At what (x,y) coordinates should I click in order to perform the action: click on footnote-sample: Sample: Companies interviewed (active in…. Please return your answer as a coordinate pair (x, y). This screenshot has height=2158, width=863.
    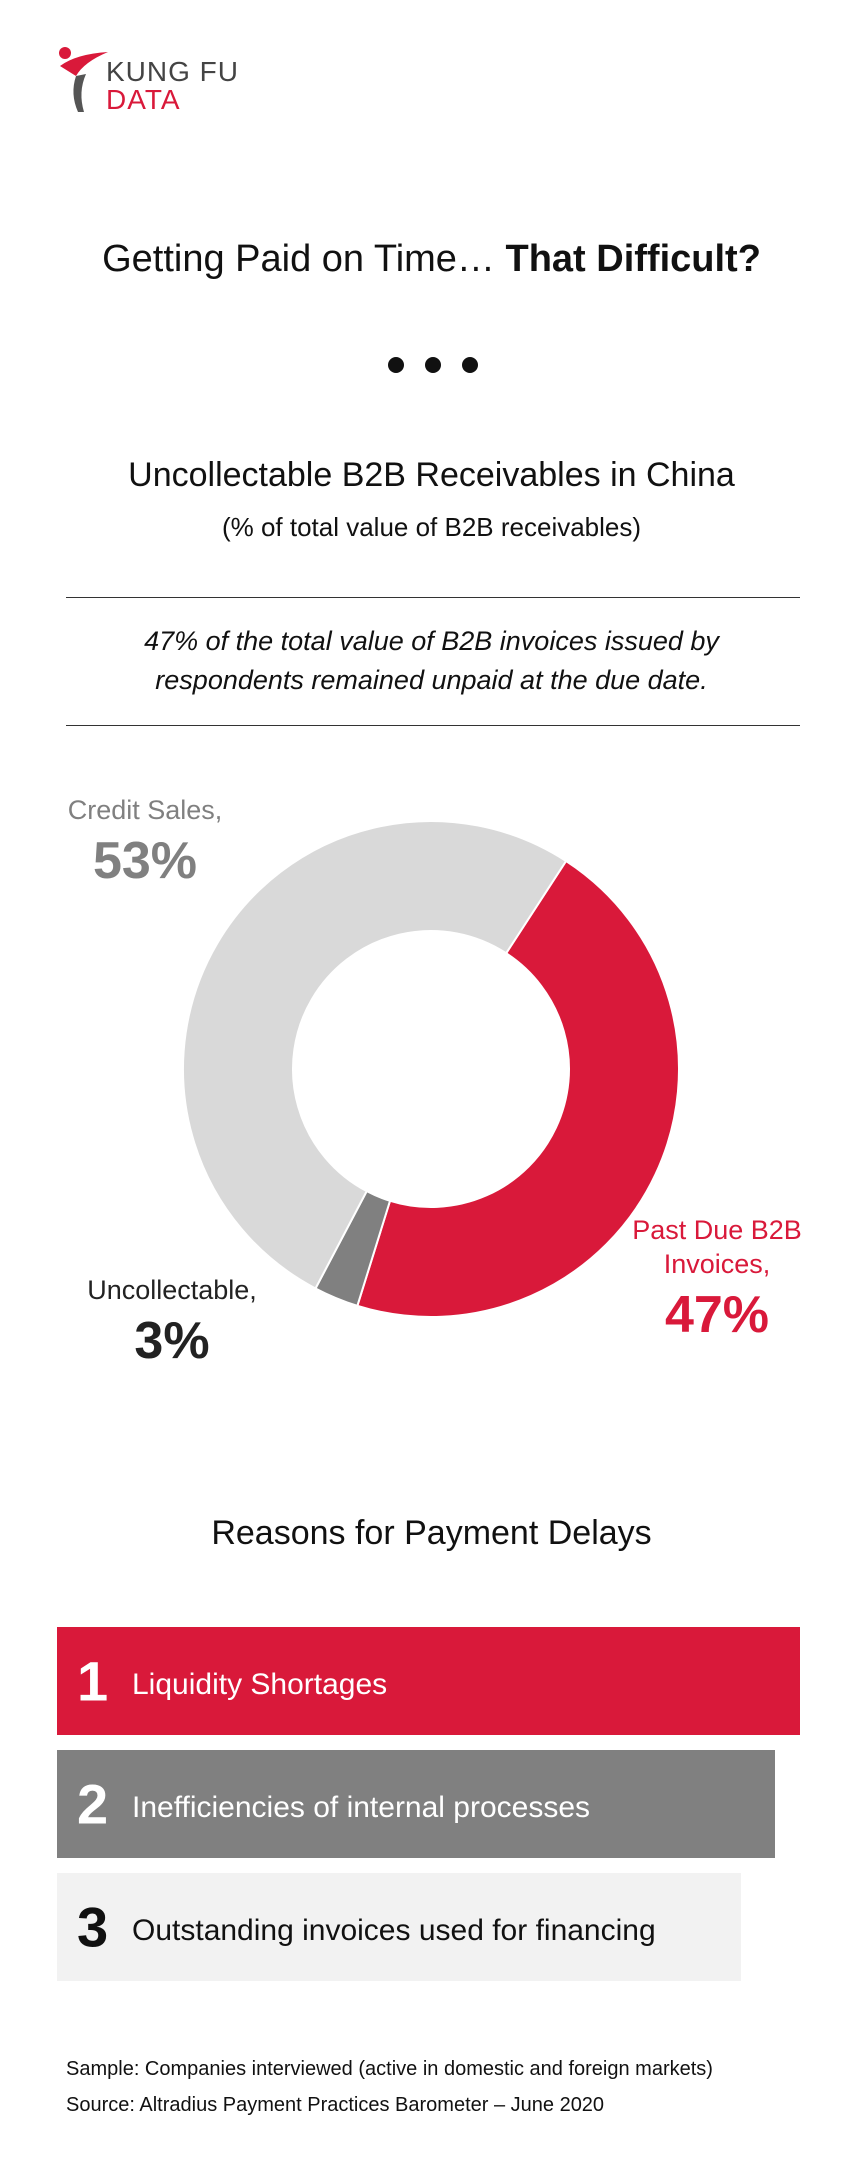
    Looking at the image, I should click on (389, 2069).